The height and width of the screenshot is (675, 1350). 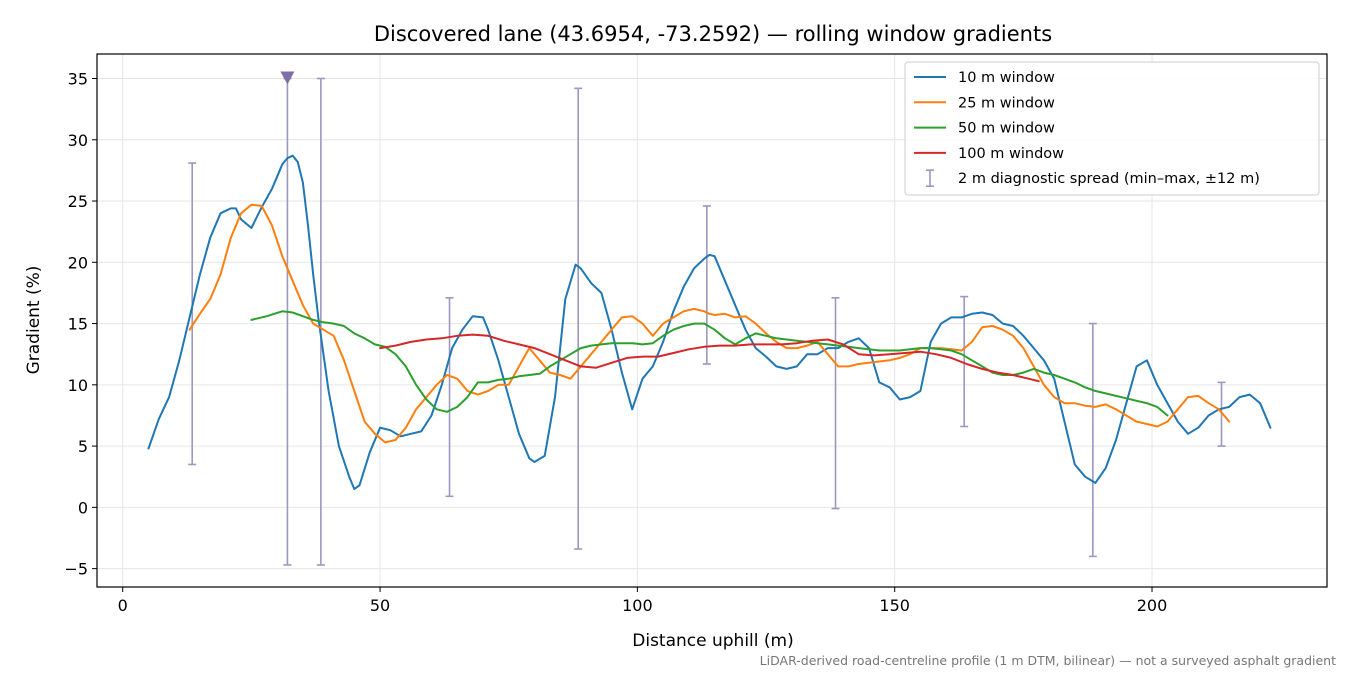 I want to click on marker-layer, so click(x=287, y=78).